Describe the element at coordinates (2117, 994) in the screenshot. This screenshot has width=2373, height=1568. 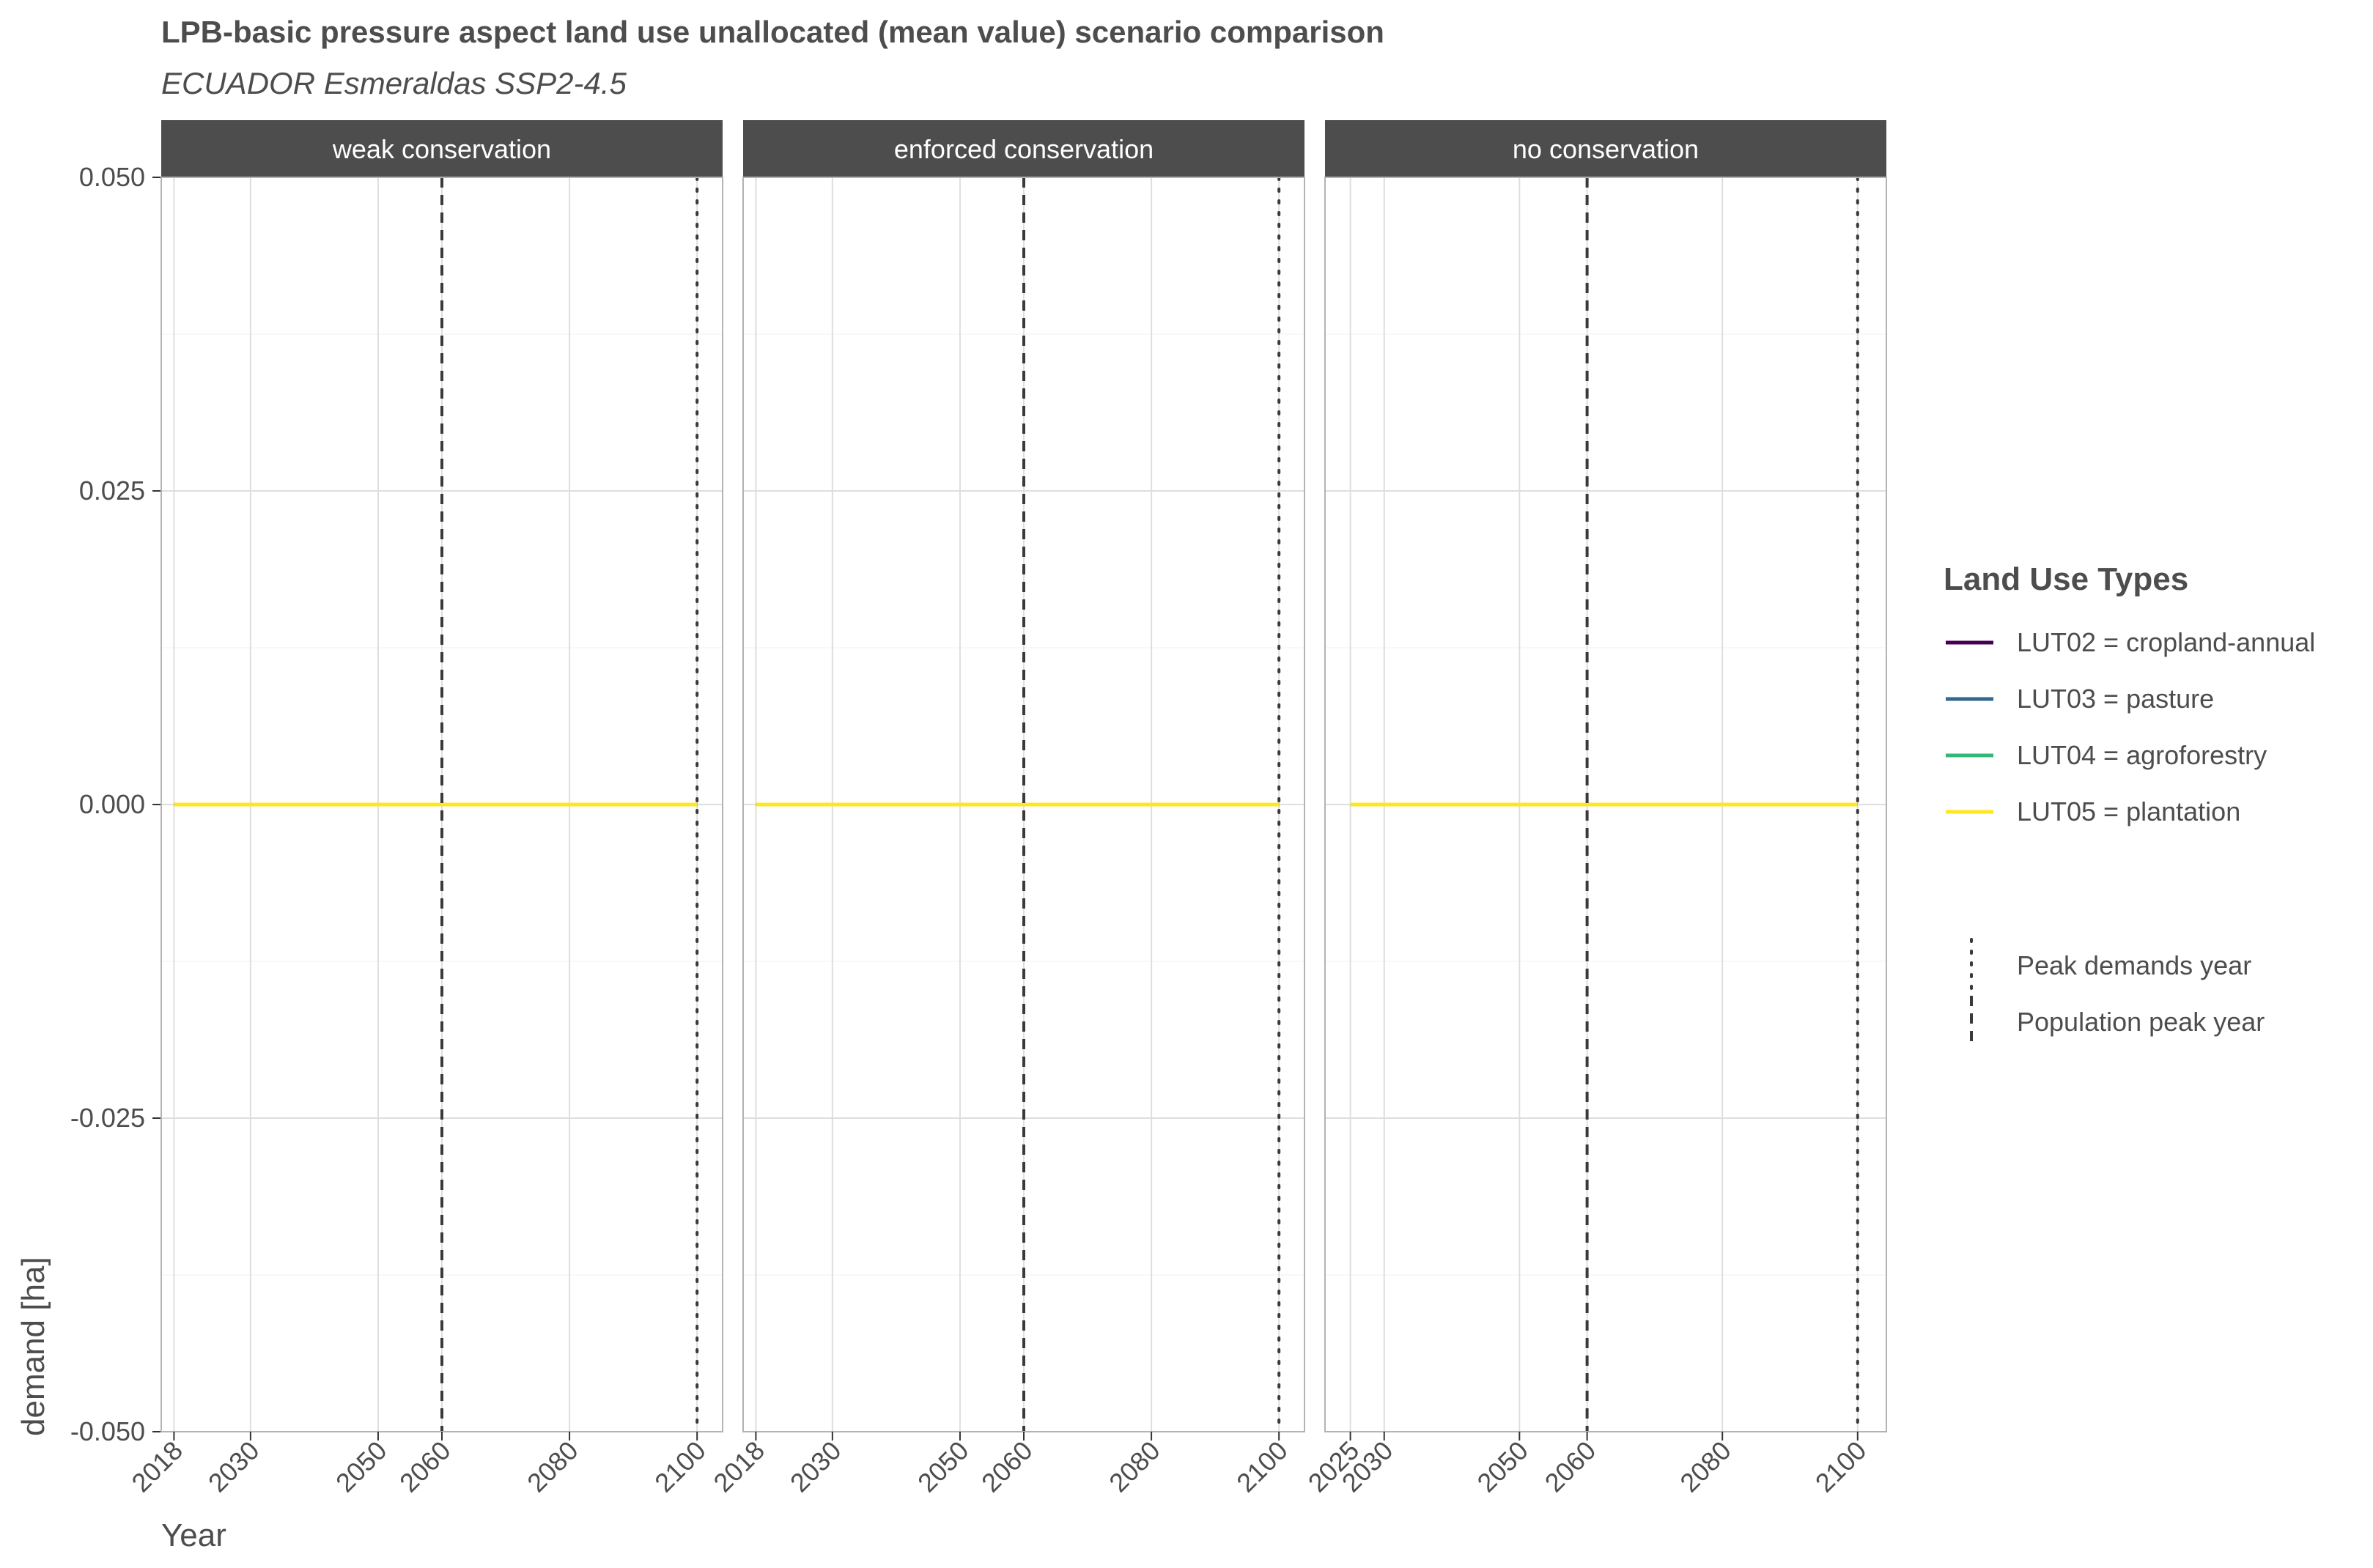
I see `legend-reference-lines: Peak demands year Population peak year` at that location.